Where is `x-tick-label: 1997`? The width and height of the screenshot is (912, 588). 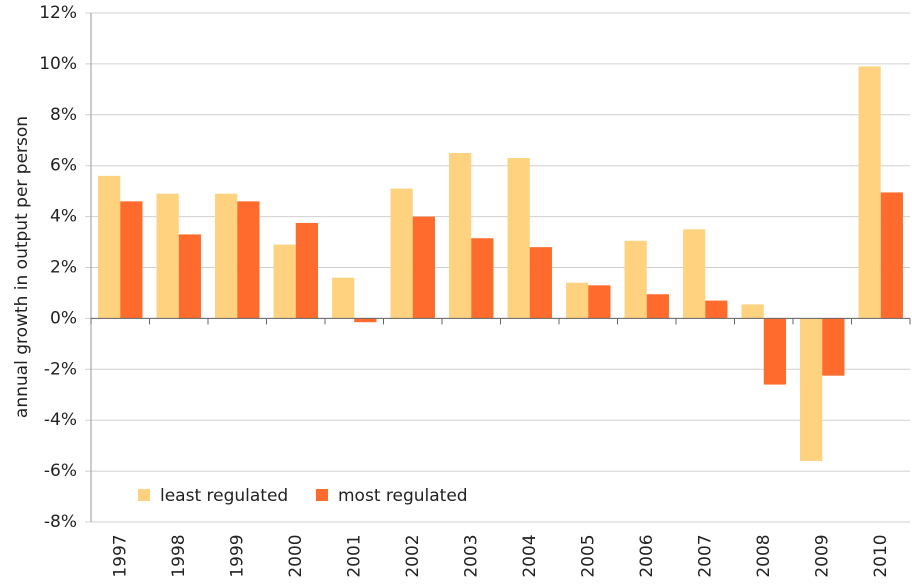 x-tick-label: 1997 is located at coordinates (120, 555).